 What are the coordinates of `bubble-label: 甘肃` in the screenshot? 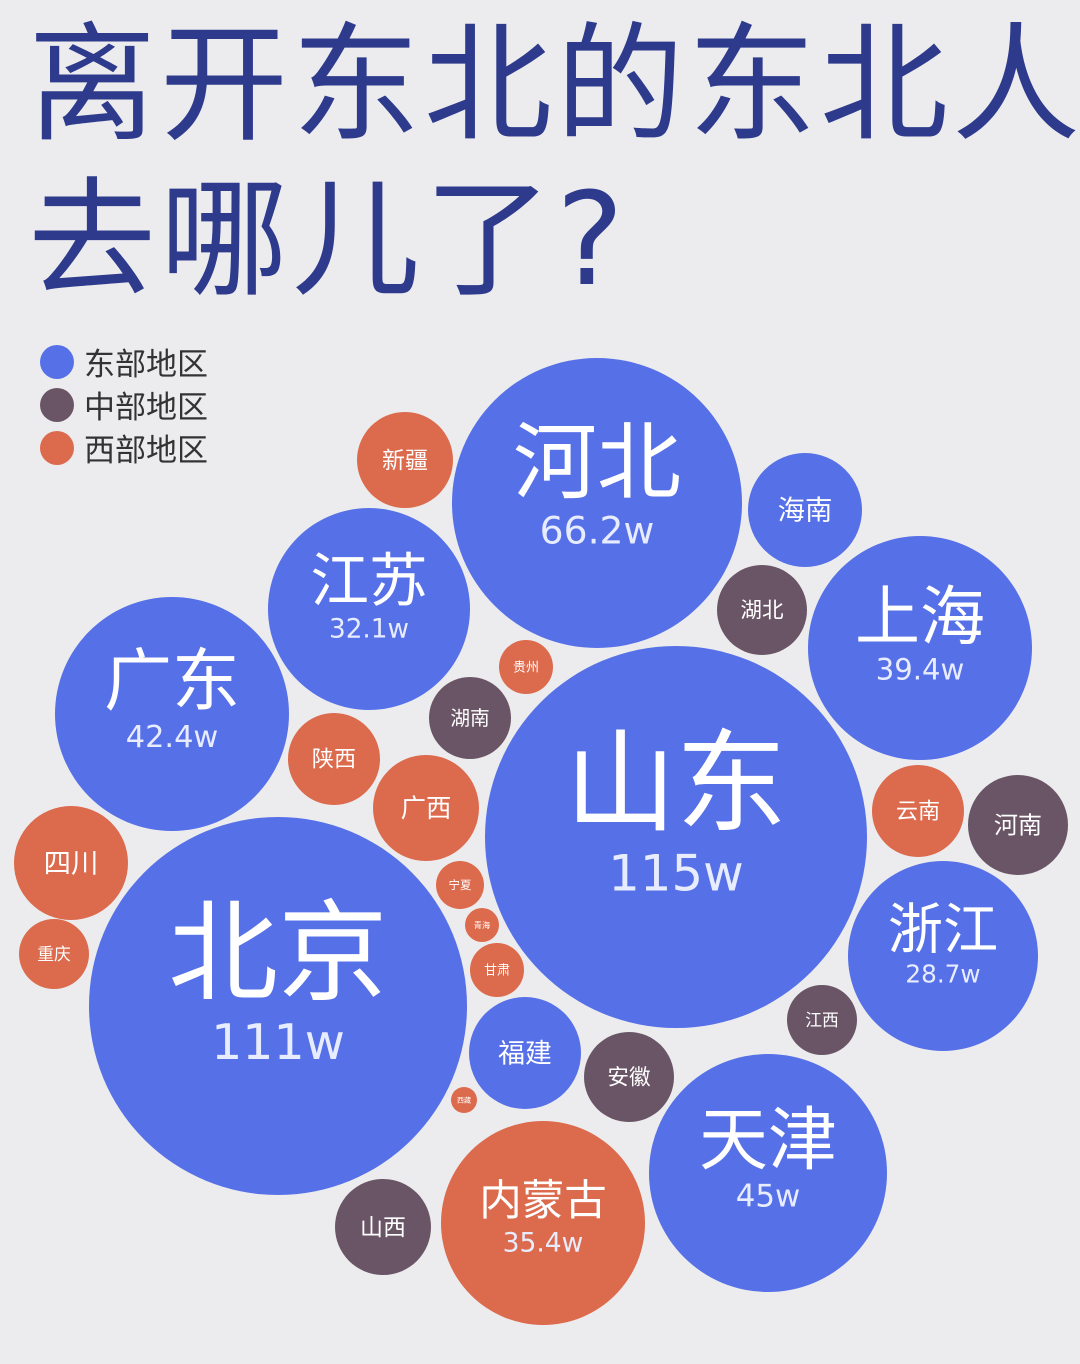 It's located at (497, 971).